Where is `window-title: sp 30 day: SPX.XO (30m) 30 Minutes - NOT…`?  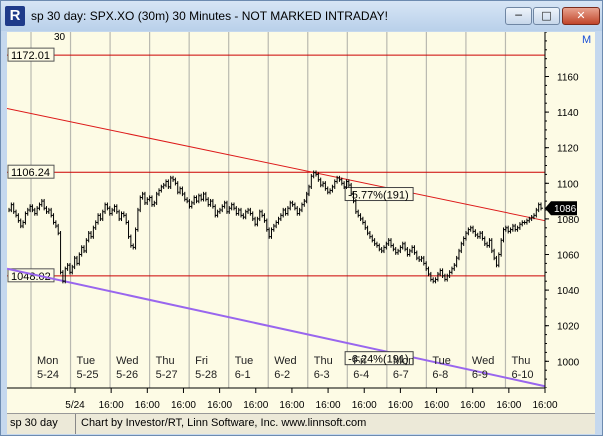 window-title: sp 30 day: SPX.XO (30m) 30 Minutes - NOT… is located at coordinates (209, 16).